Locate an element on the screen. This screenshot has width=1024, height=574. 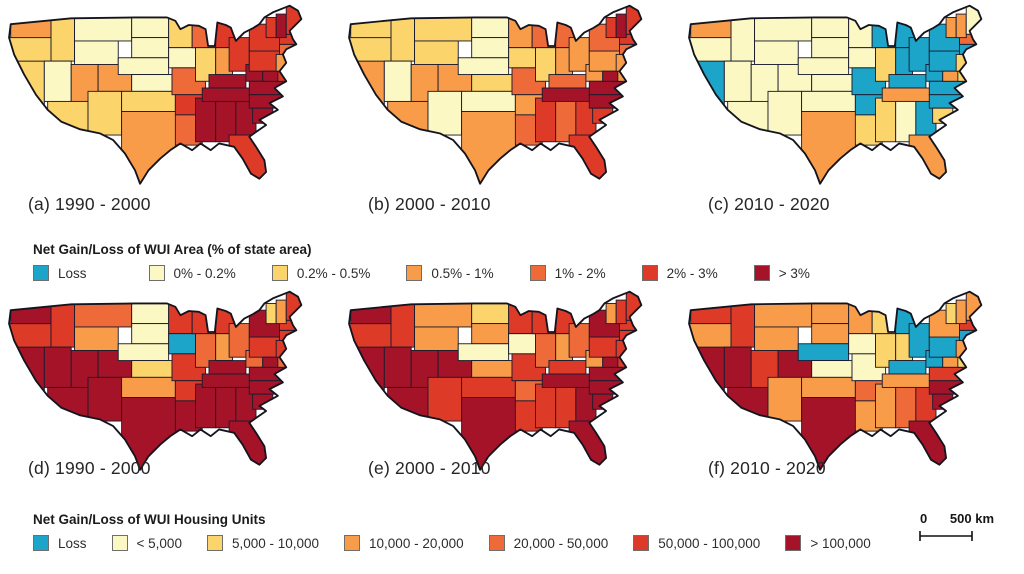
map-label-b: (b) 2000 - 2010 is located at coordinates (429, 204).